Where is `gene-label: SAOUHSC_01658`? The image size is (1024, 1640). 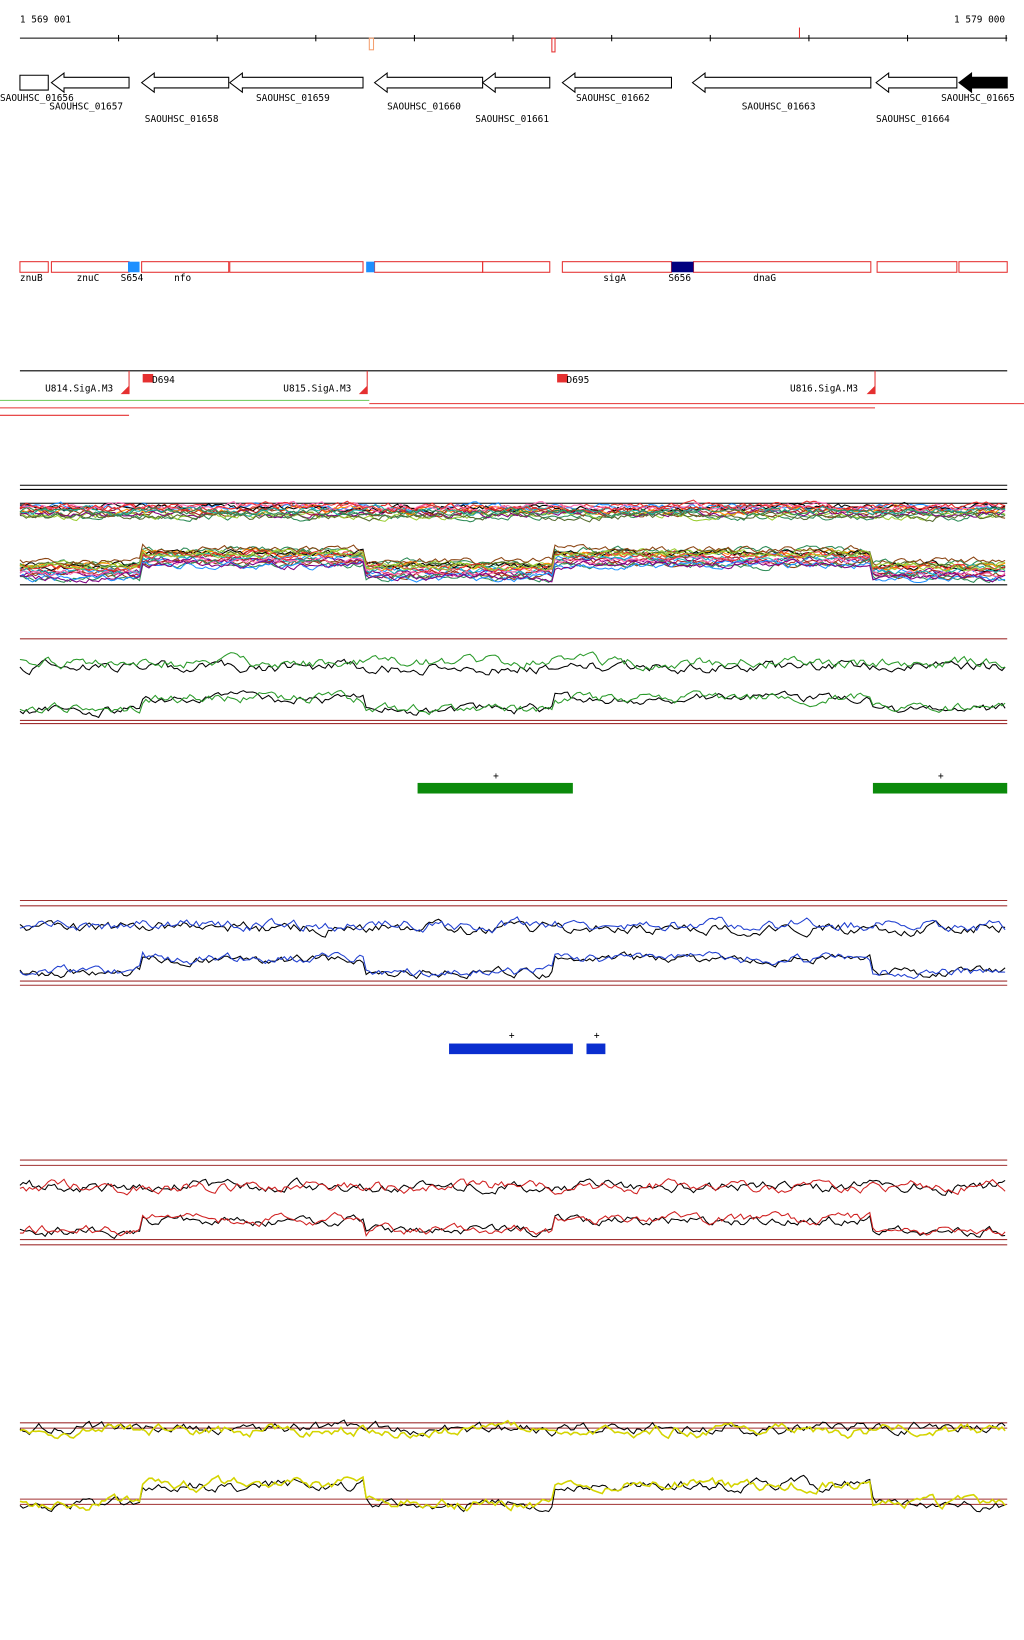 gene-label: SAOUHSC_01658 is located at coordinates (182, 119).